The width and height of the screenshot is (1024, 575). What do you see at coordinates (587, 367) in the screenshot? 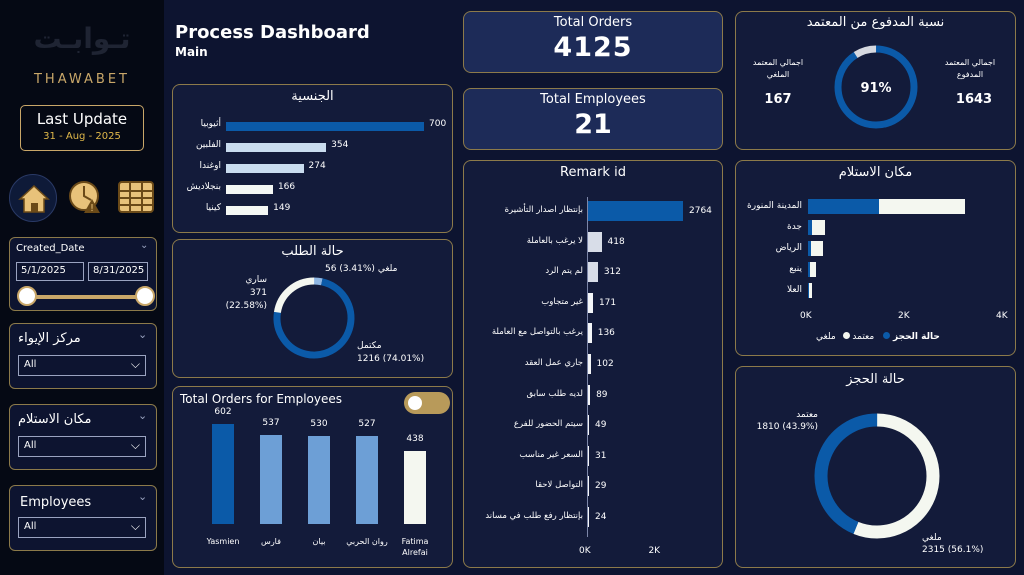
I see `remark-axis-line` at bounding box center [587, 367].